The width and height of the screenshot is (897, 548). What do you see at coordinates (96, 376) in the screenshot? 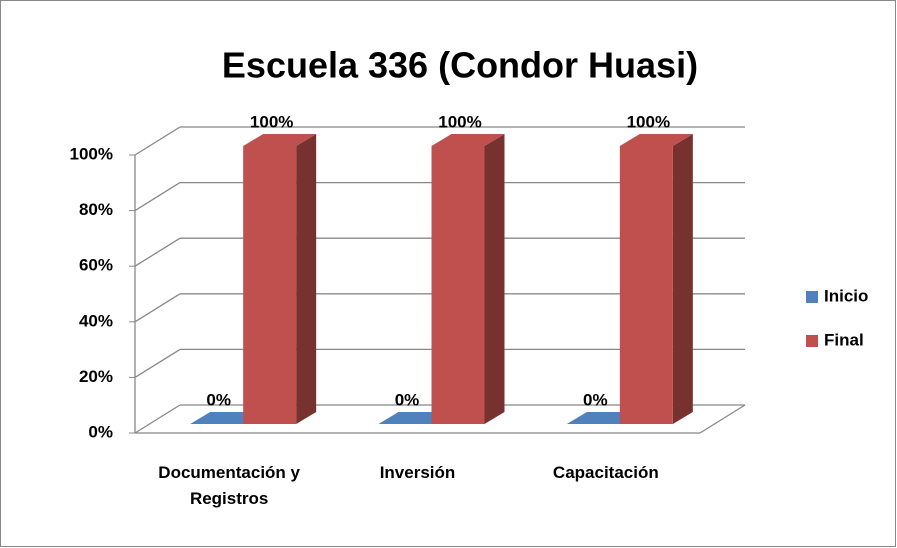
I see `y-tick-label: 20%` at bounding box center [96, 376].